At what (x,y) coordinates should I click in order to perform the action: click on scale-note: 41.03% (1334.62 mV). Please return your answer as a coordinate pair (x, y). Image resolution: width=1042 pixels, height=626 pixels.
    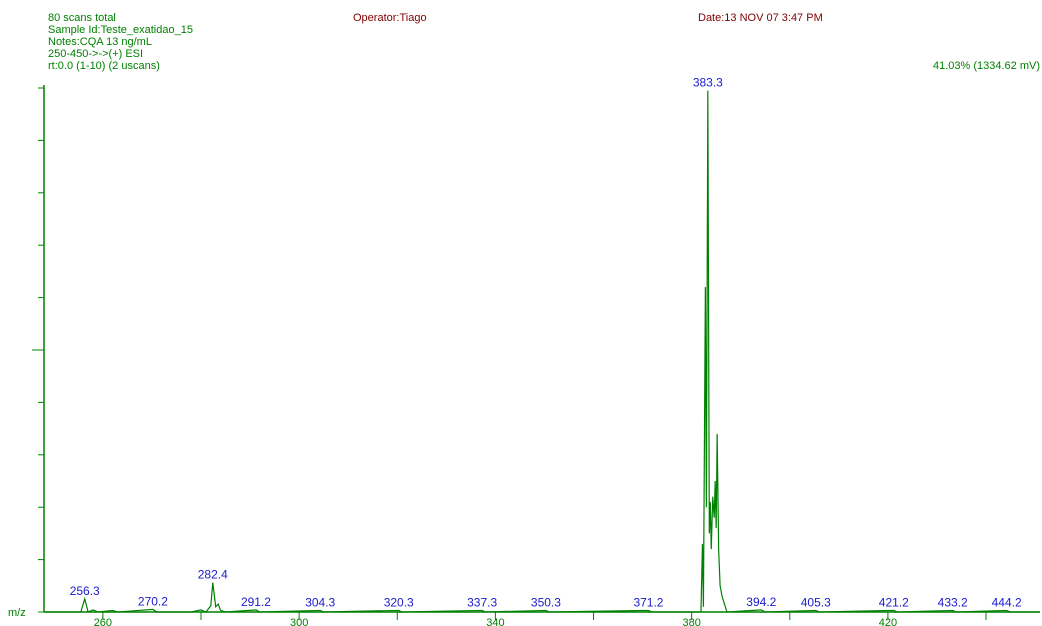
    Looking at the image, I should click on (986, 66).